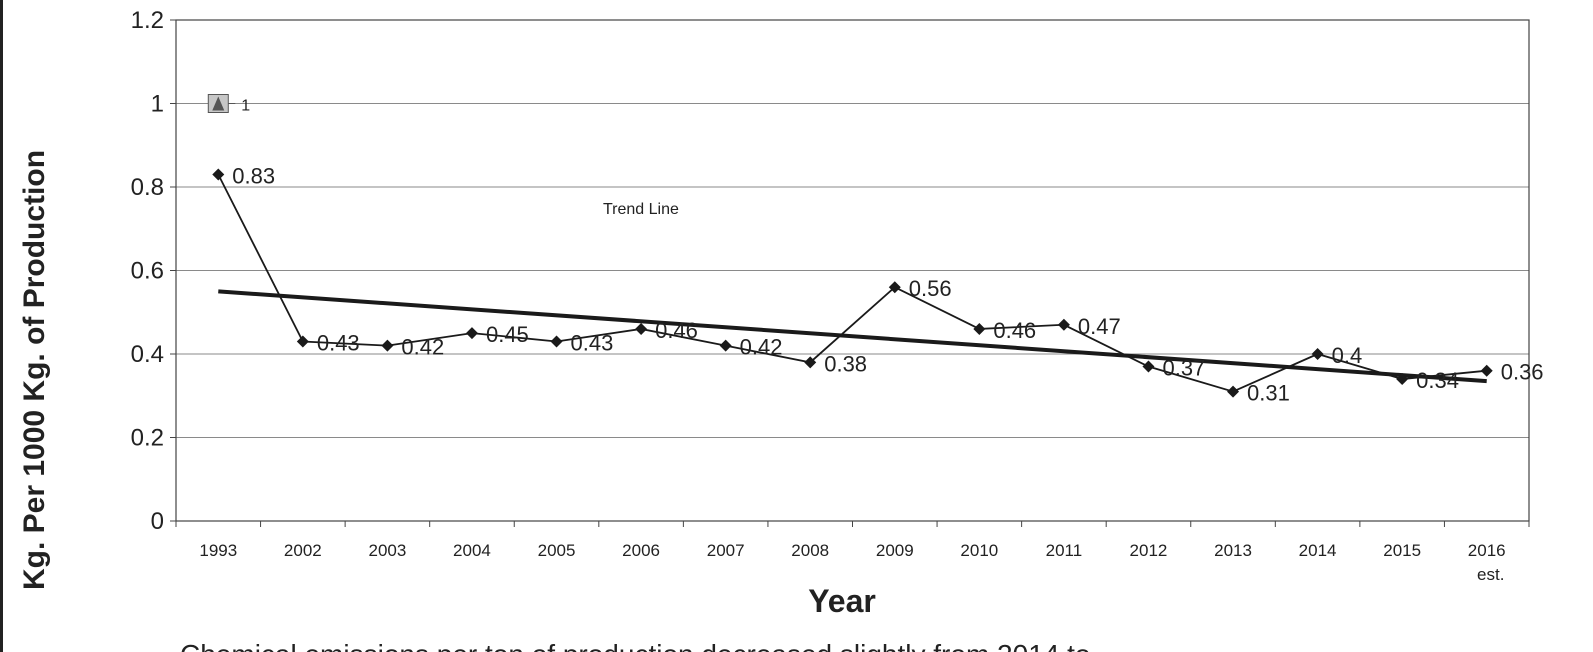 Image resolution: width=1593 pixels, height=652 pixels. I want to click on y-axis-ticks: 0 0.2 0.4 0.6 0.8 1 1.2, so click(153, 271).